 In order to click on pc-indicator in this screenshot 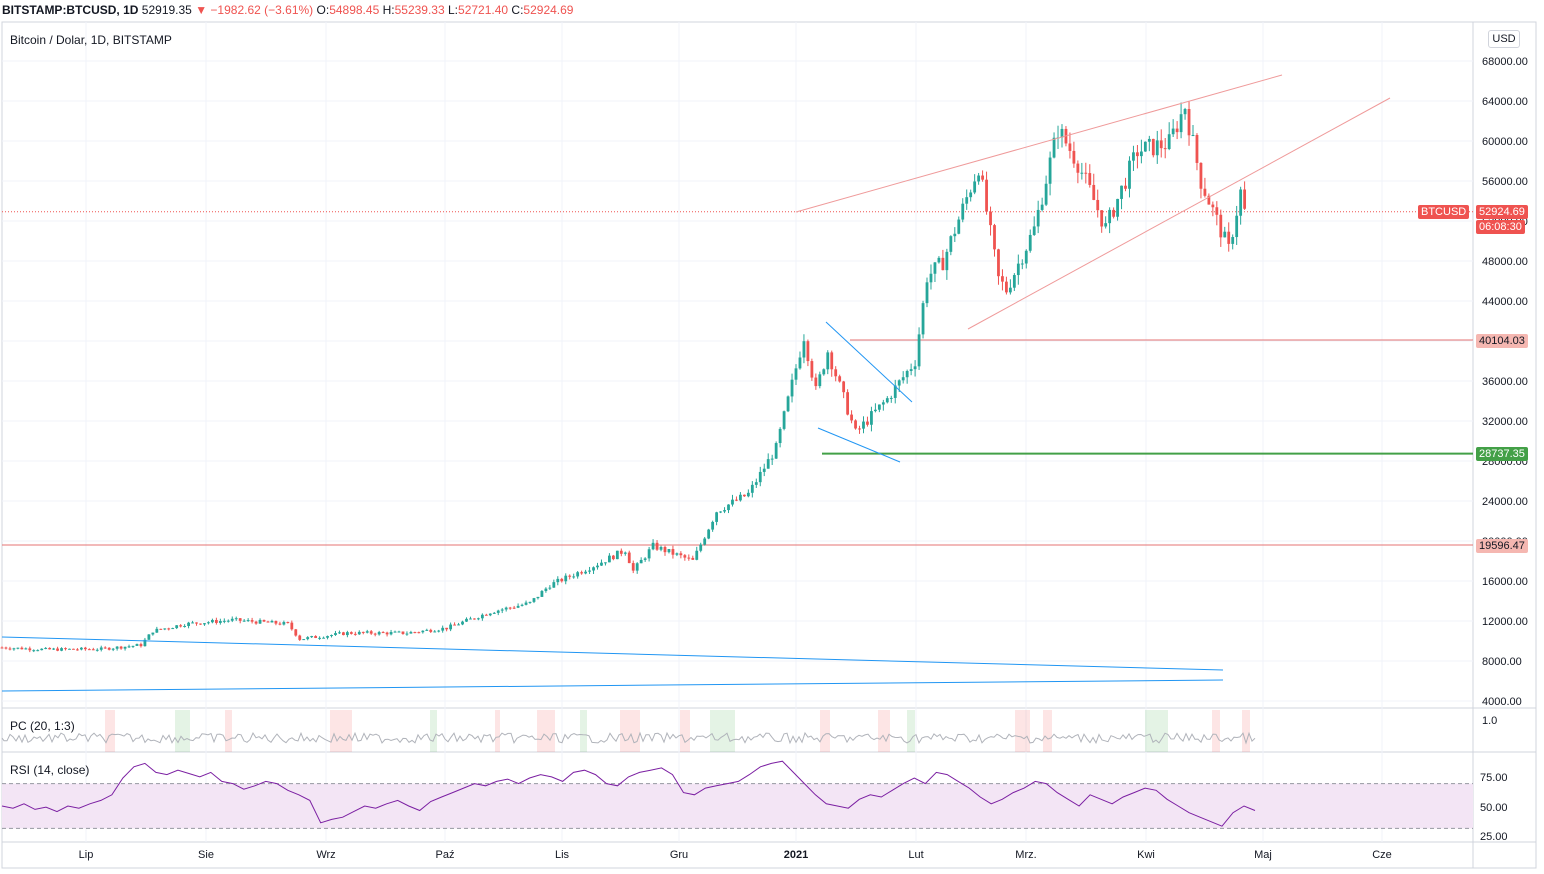, I will do `click(628, 731)`.